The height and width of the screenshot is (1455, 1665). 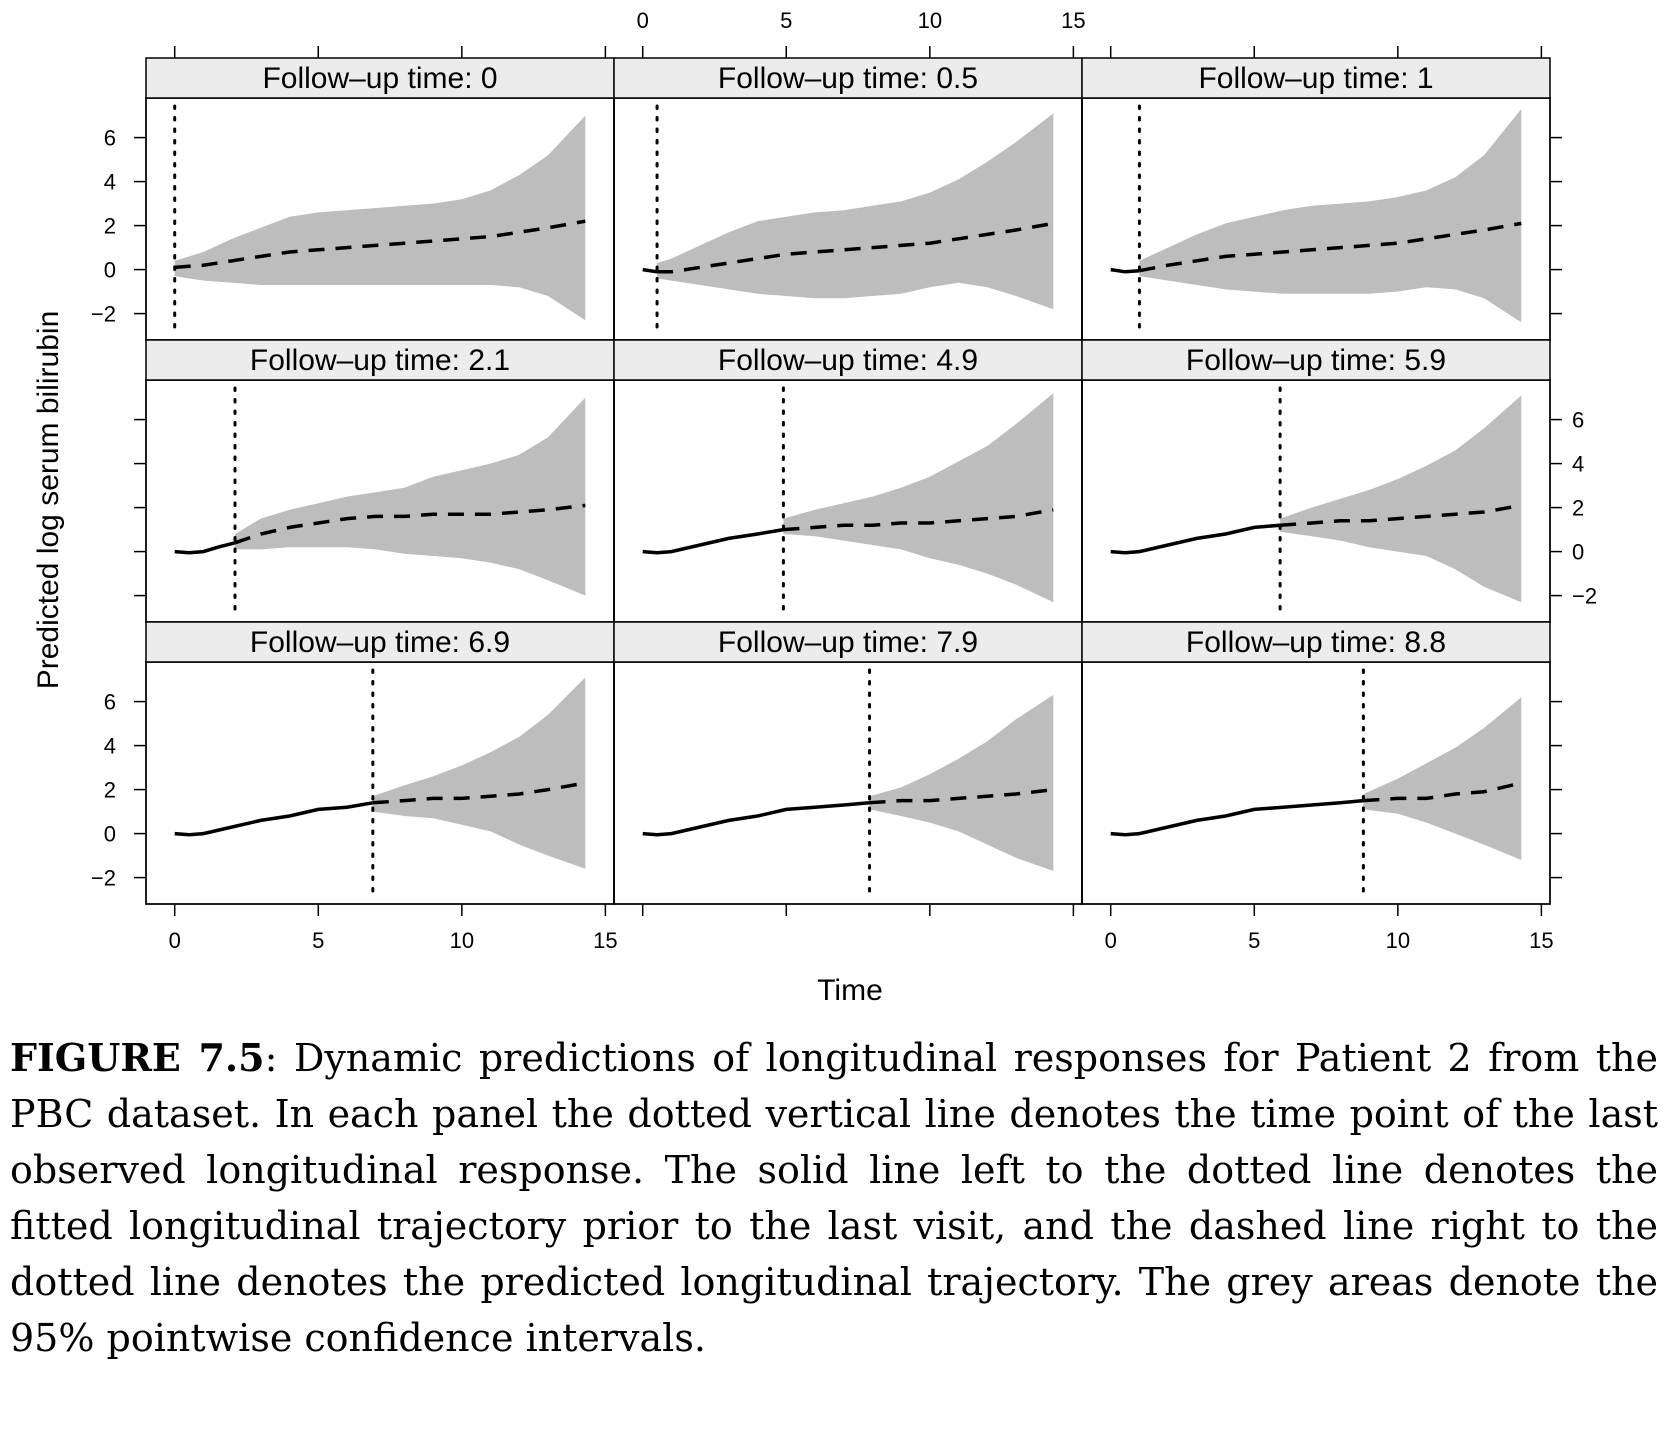 I want to click on panel-title: Follow–up time: 4.9, so click(x=848, y=360).